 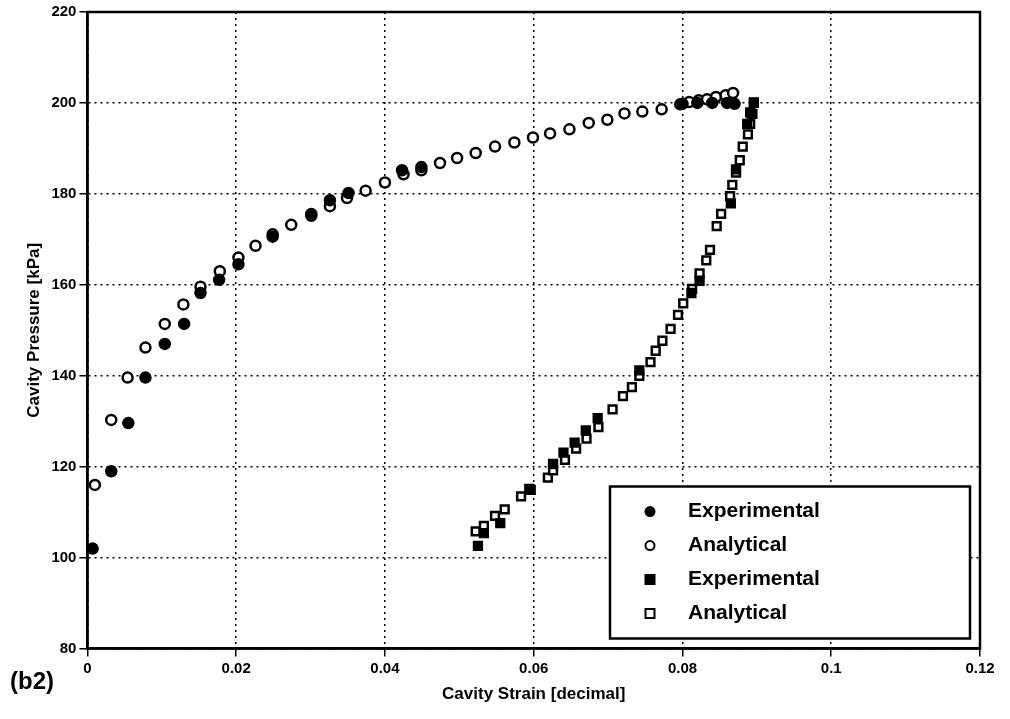 What do you see at coordinates (64, 283) in the screenshot?
I see `y-tick-label: 160` at bounding box center [64, 283].